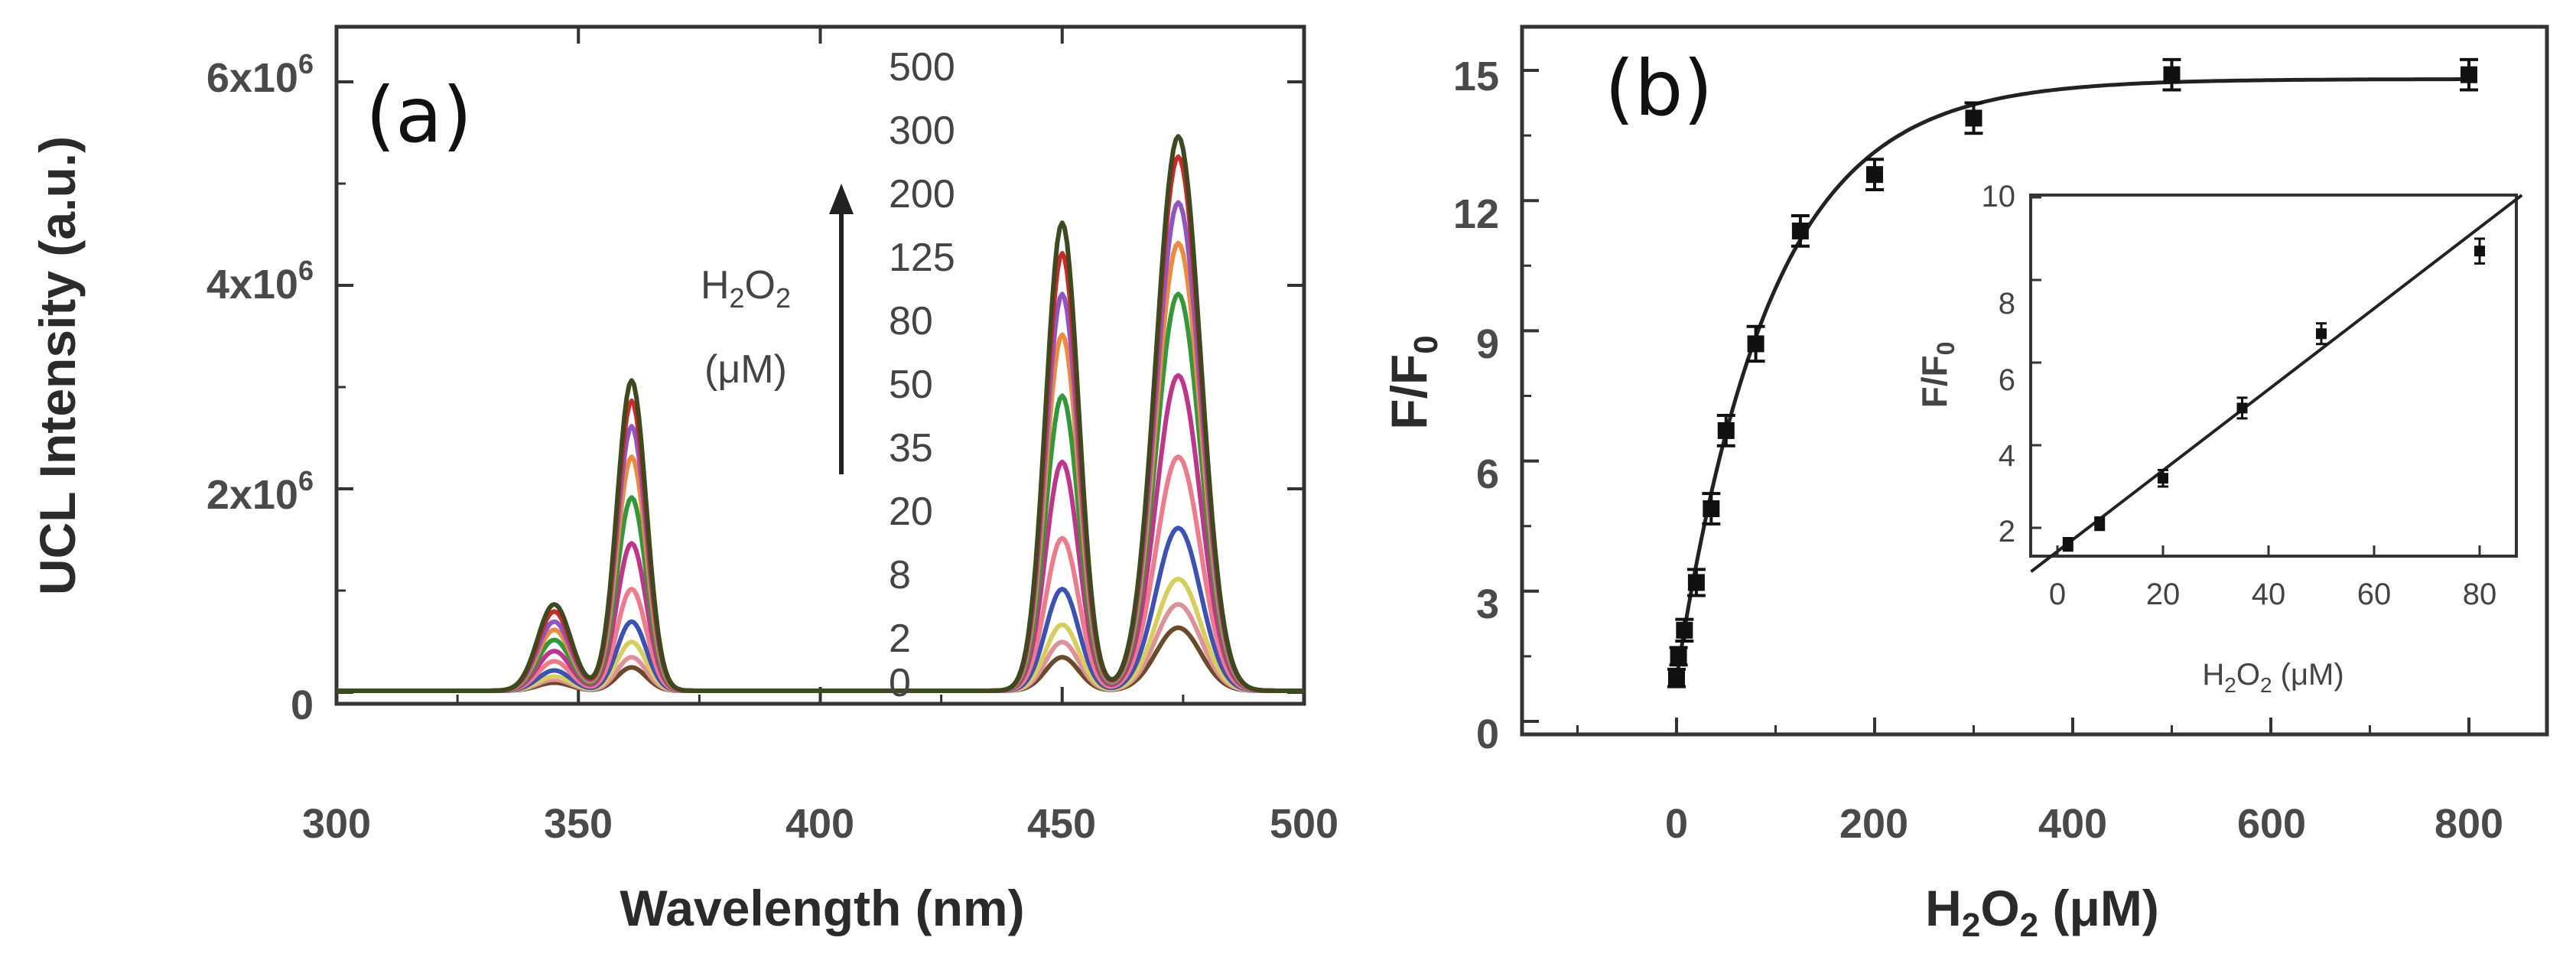 This screenshot has height=970, width=2576. Describe the element at coordinates (1676, 824) in the screenshot. I see `panel-b-xtick-0: 0` at that location.